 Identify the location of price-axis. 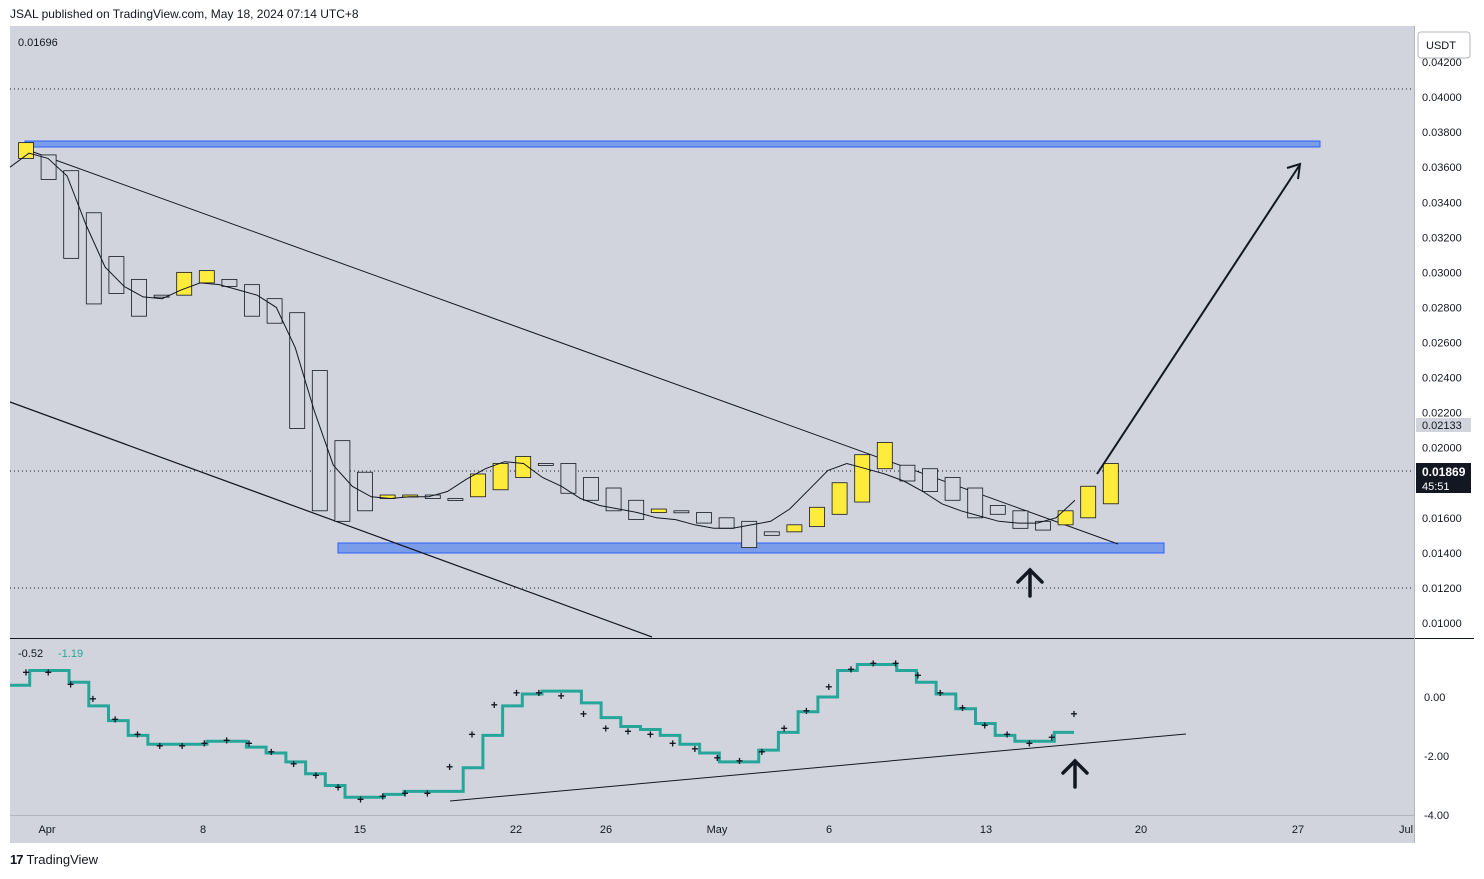
(1444, 434).